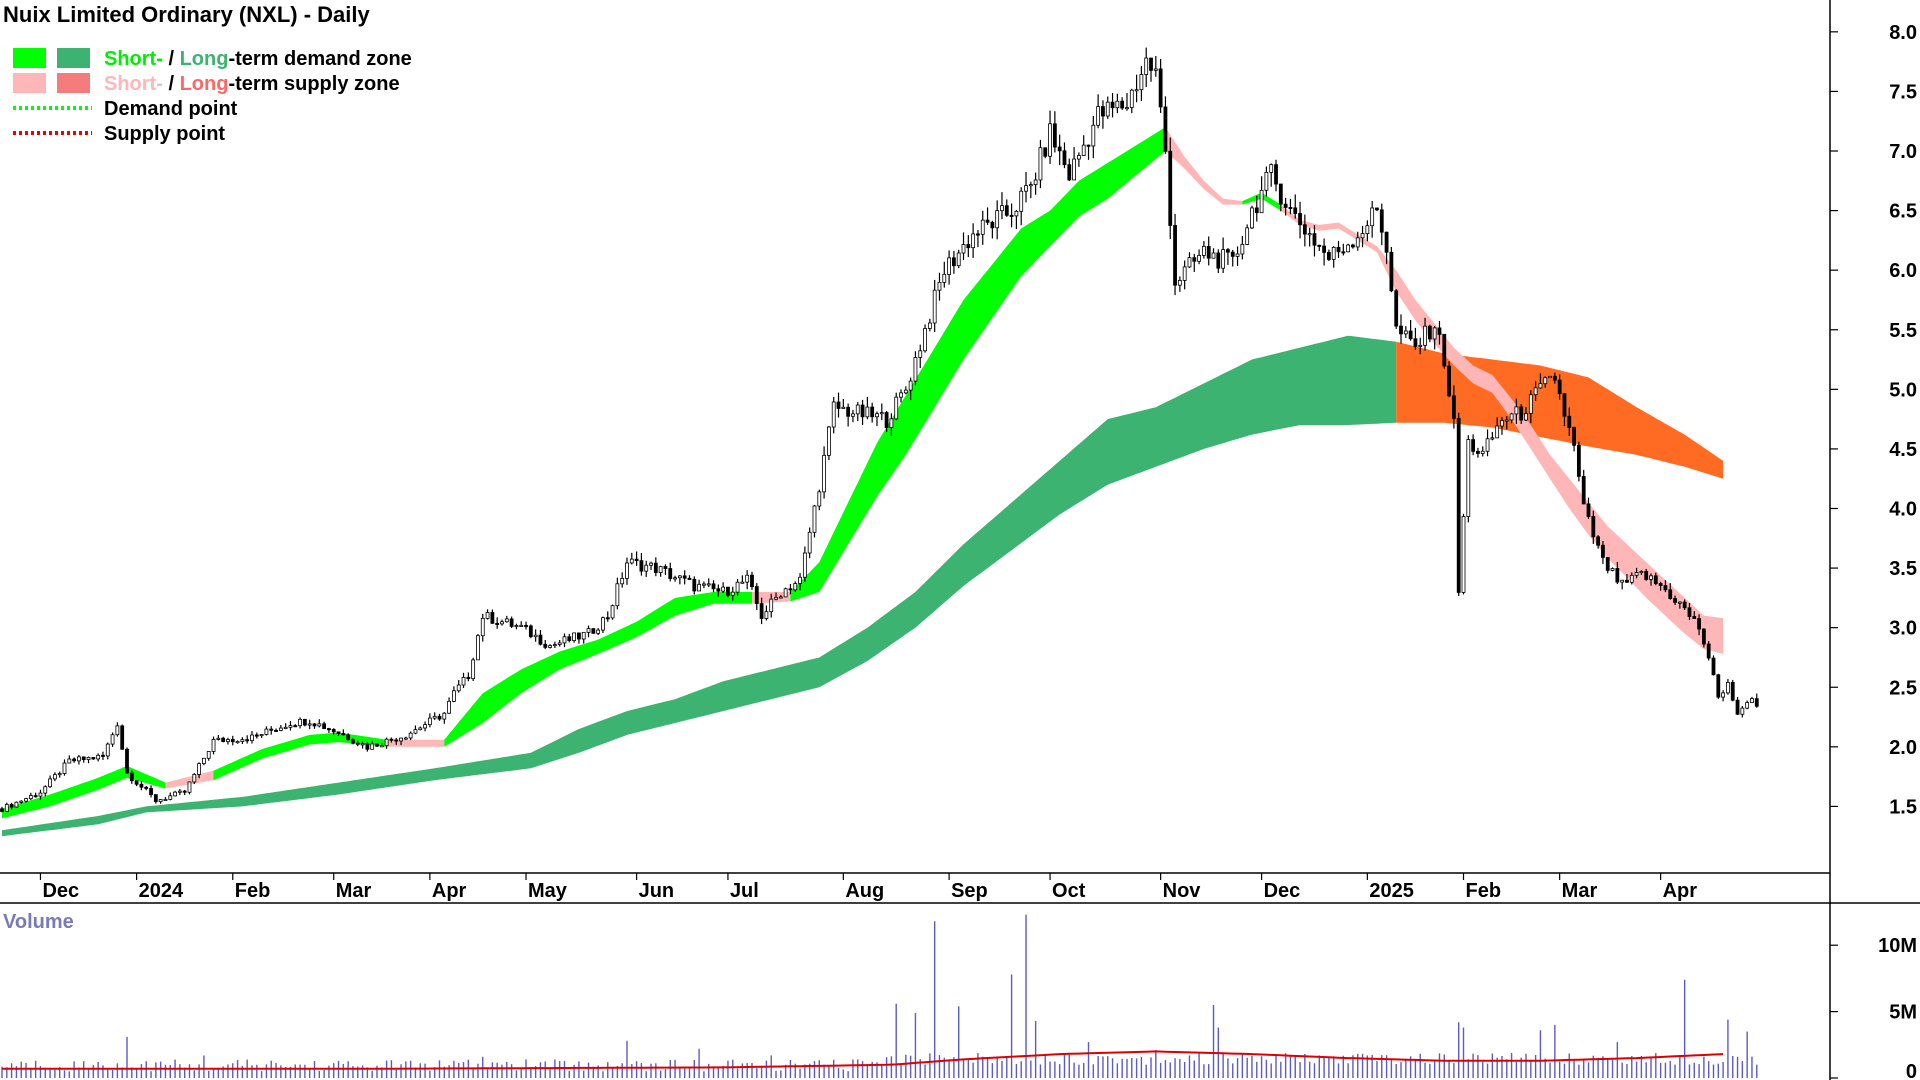 This screenshot has height=1080, width=1920. What do you see at coordinates (1873, 1007) in the screenshot?
I see `volume-axis-ticks: 0 5M 10M` at bounding box center [1873, 1007].